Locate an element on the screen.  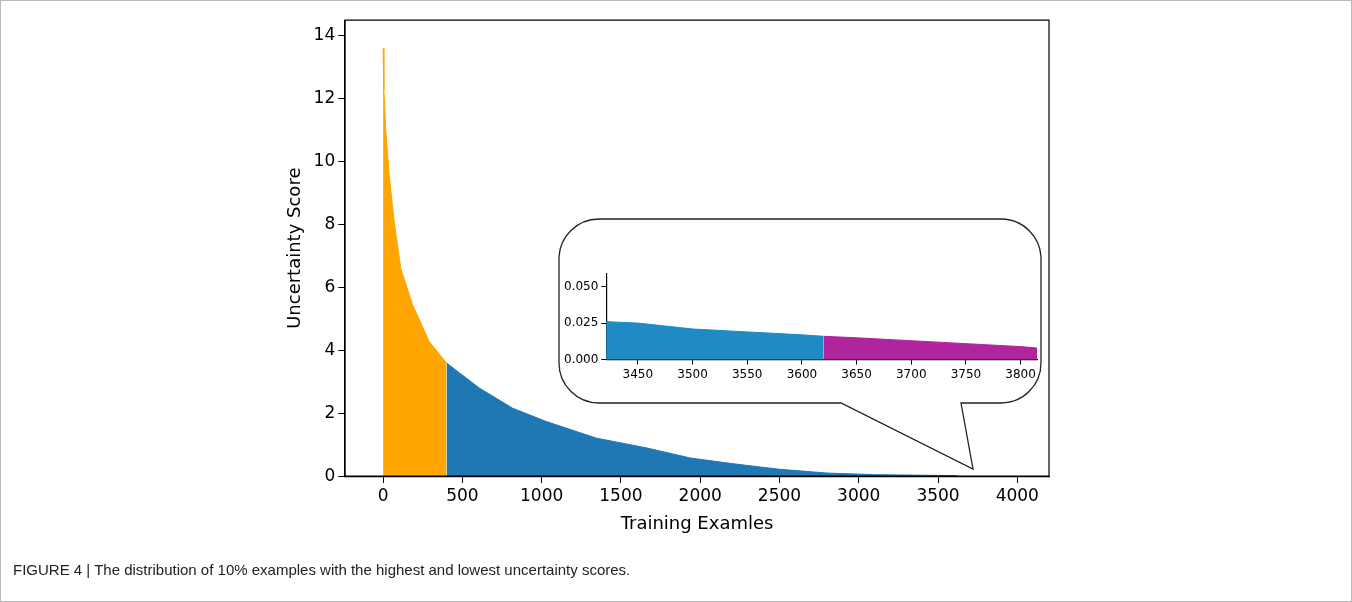
y-tick-label: 0.050 is located at coordinates (581, 285).